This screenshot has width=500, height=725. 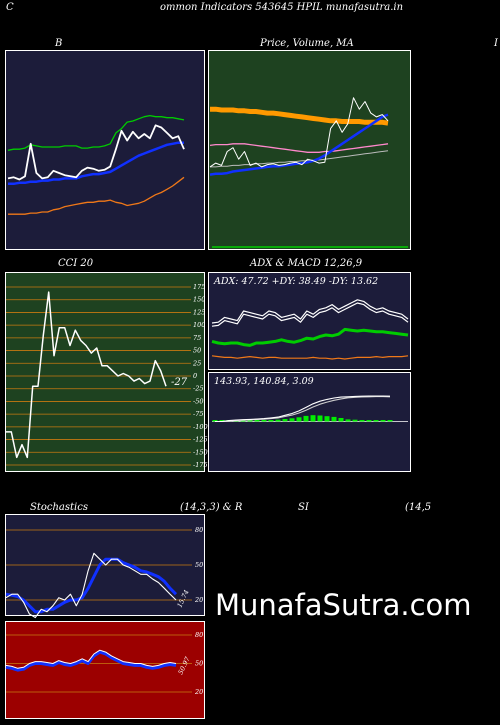 What do you see at coordinates (496, 43) in the screenshot?
I see `right-edge-mark: I` at bounding box center [496, 43].